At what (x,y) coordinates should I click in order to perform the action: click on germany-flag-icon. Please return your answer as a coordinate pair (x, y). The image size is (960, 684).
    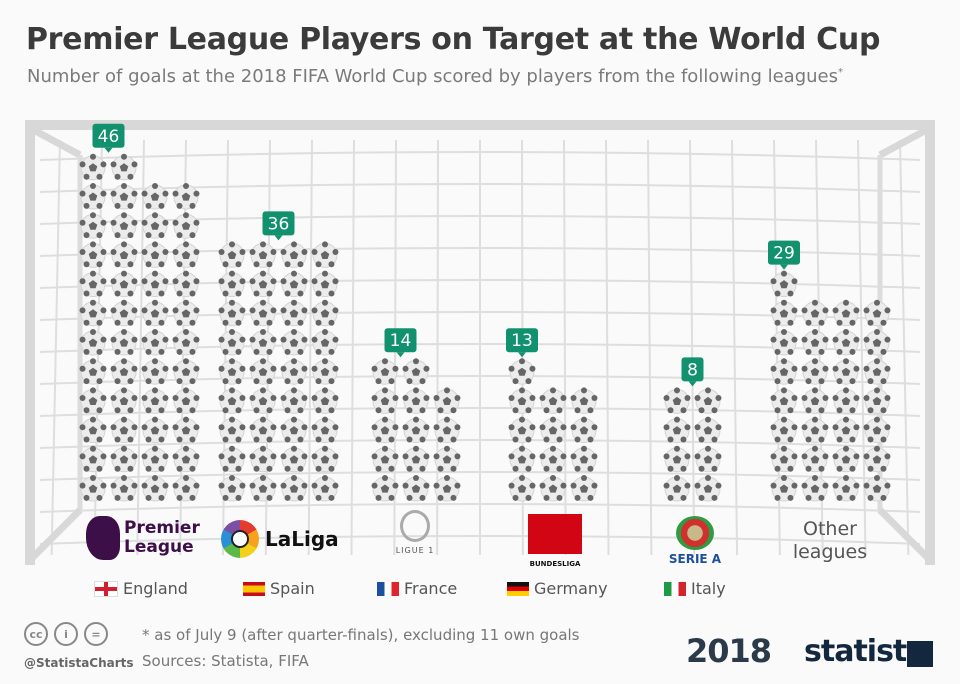
    Looking at the image, I should click on (518, 588).